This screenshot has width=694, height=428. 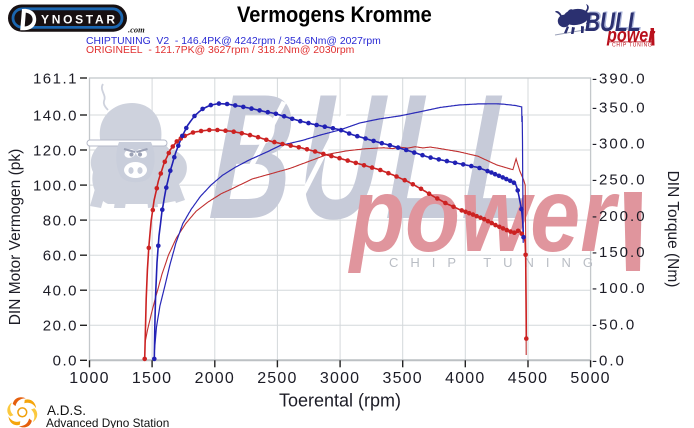 What do you see at coordinates (619, 78) in the screenshot?
I see `svg-text: -390.0` at bounding box center [619, 78].